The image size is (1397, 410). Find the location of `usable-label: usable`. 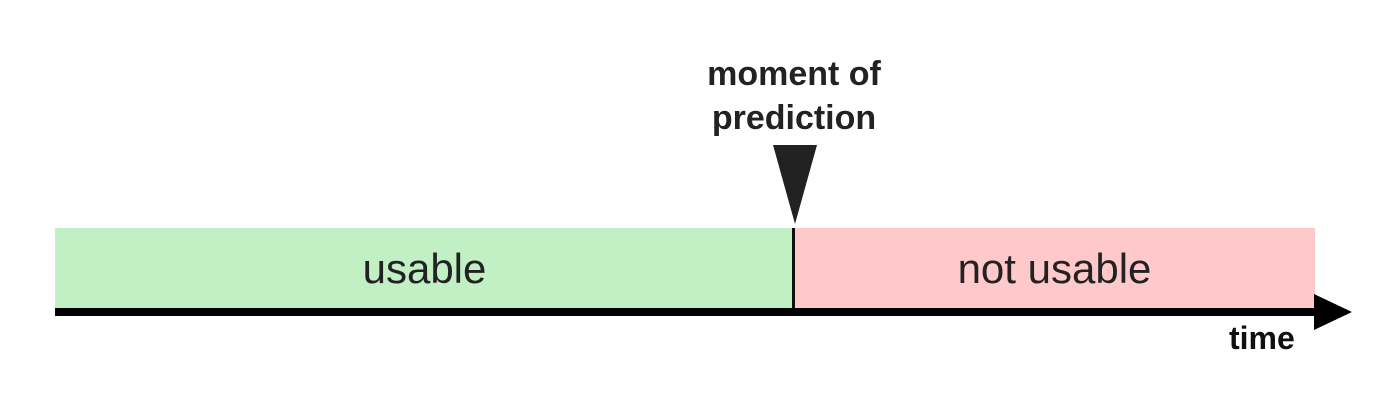

usable-label: usable is located at coordinates (424, 268).